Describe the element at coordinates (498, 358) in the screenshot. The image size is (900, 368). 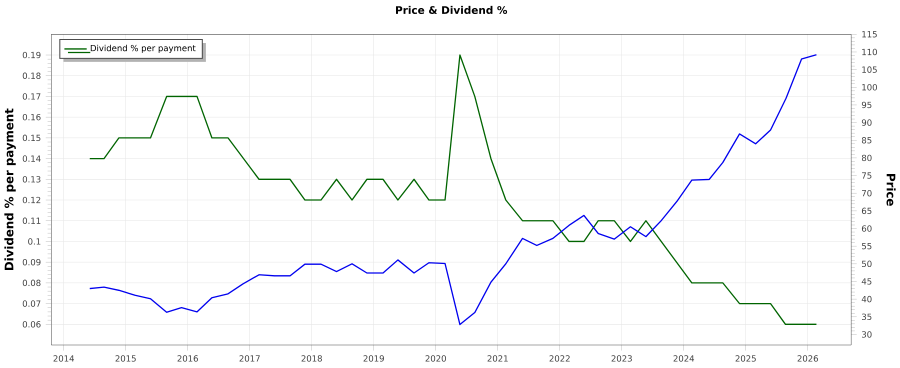
I see `x-tick-label: 2021` at that location.